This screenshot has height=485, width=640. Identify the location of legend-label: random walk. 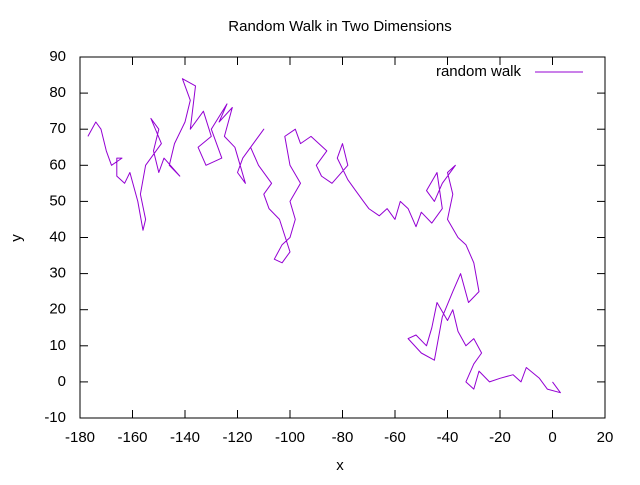
(479, 71).